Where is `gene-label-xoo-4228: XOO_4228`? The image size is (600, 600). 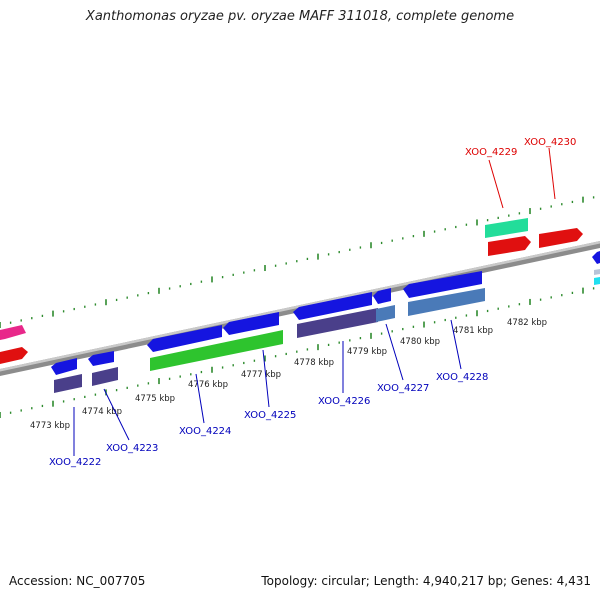 gene-label-xoo-4228: XOO_4228 is located at coordinates (462, 377).